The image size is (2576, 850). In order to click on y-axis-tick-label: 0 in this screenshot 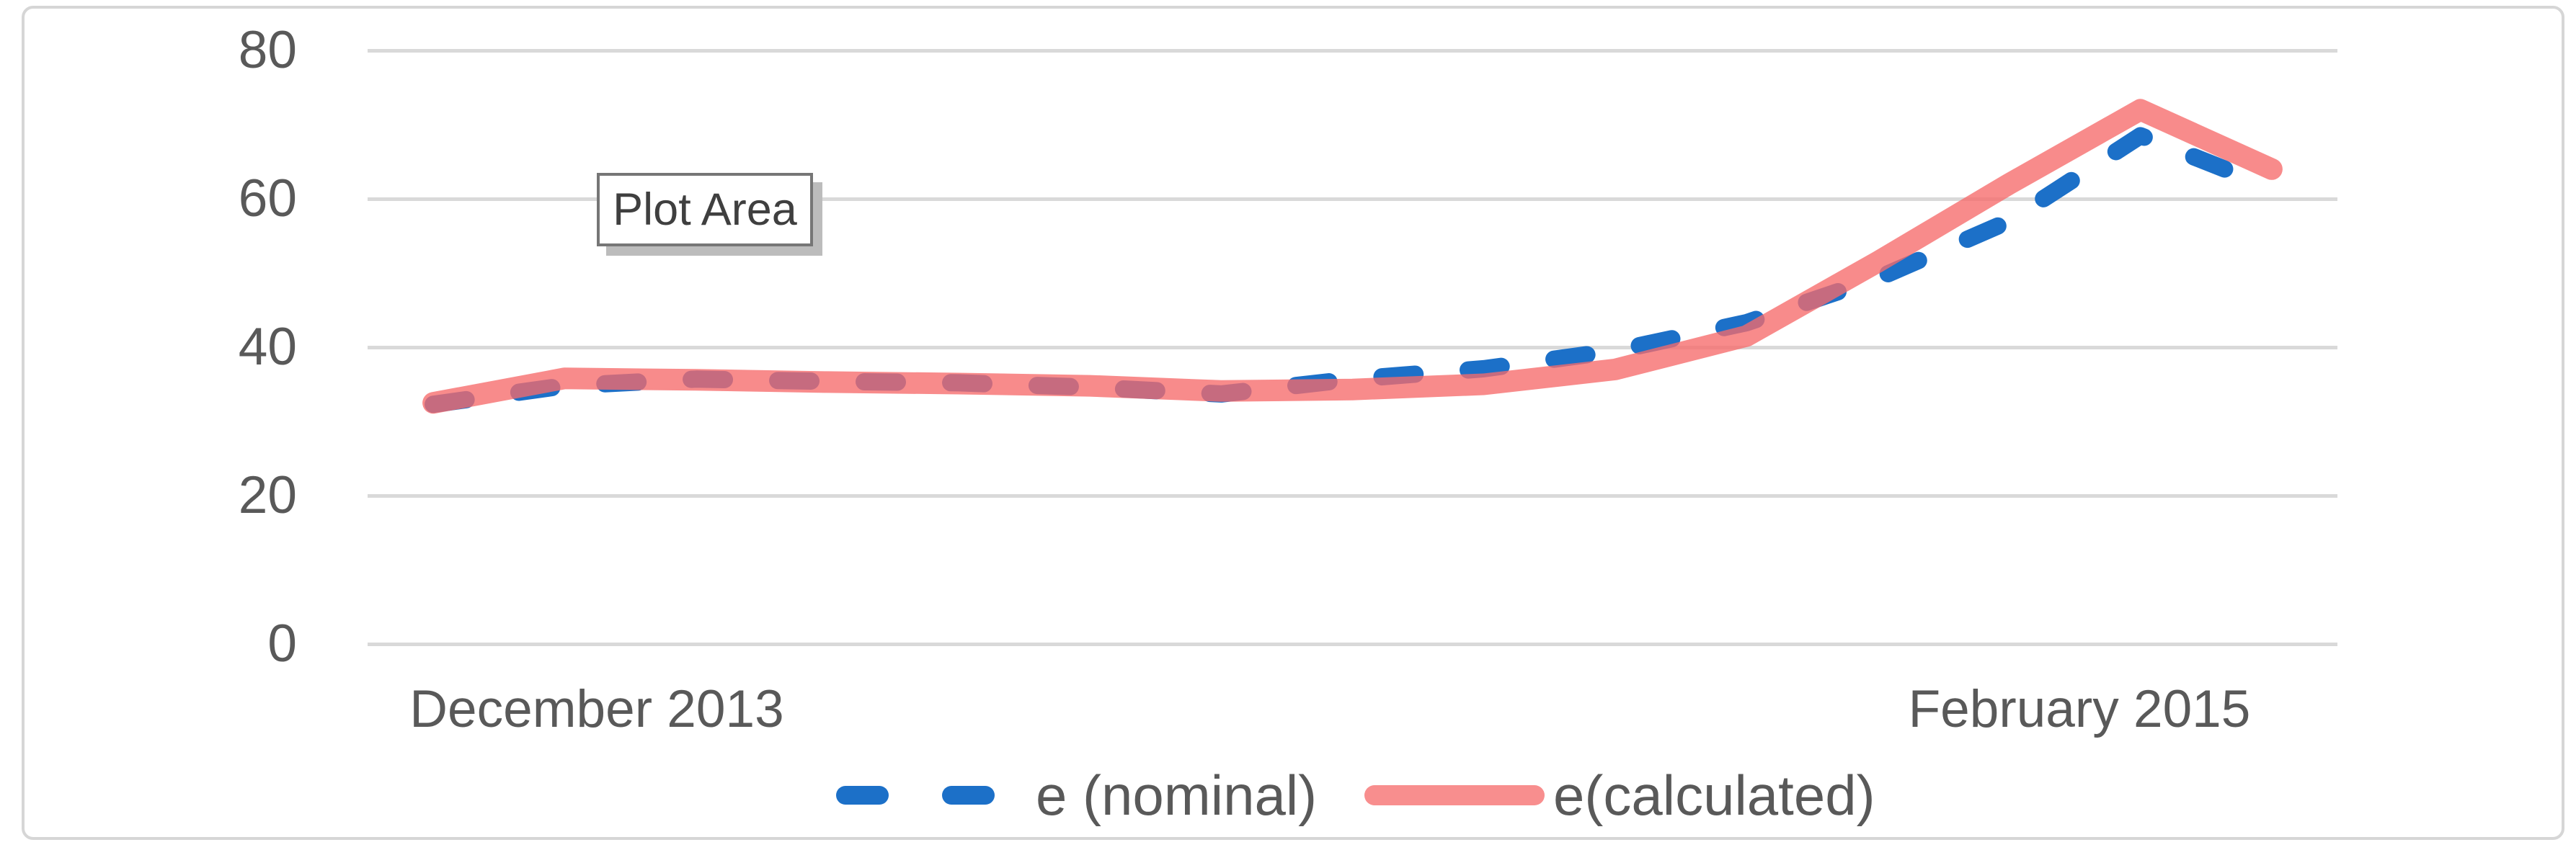, I will do `click(282, 643)`.